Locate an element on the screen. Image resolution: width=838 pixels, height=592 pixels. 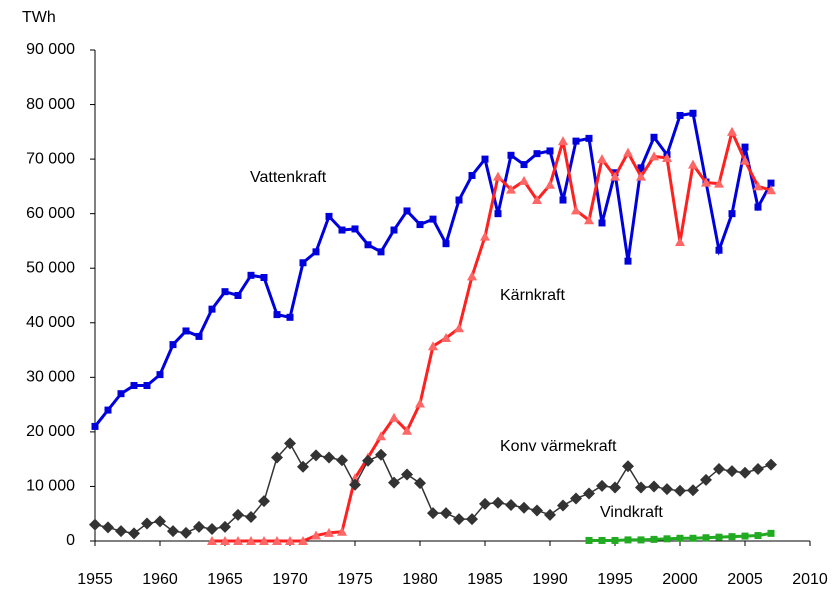
x-tick-label: 2000 is located at coordinates (680, 579).